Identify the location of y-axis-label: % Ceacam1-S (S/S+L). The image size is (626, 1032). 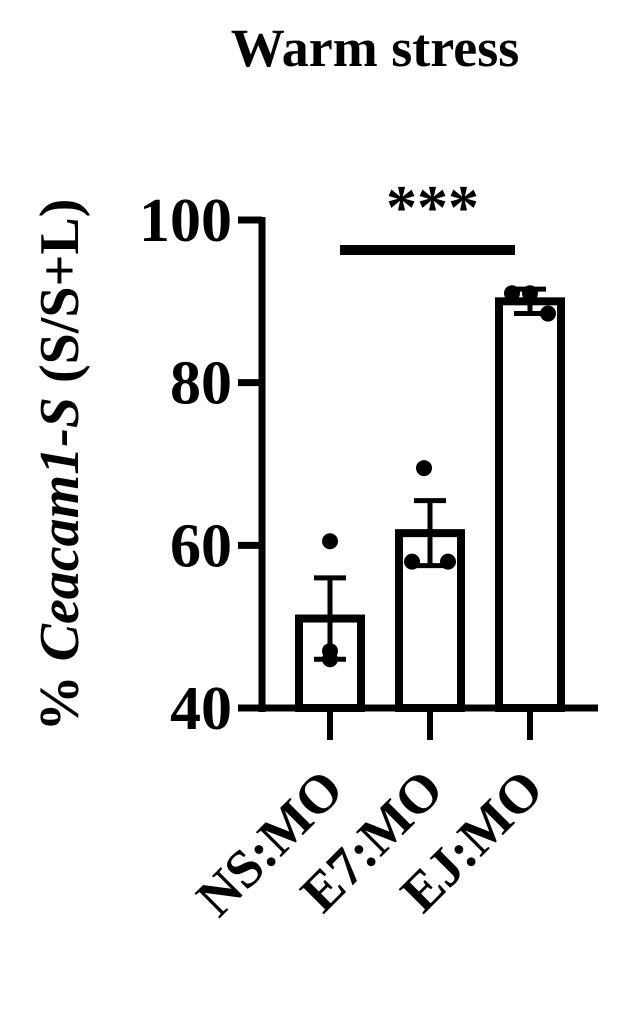
(60, 465).